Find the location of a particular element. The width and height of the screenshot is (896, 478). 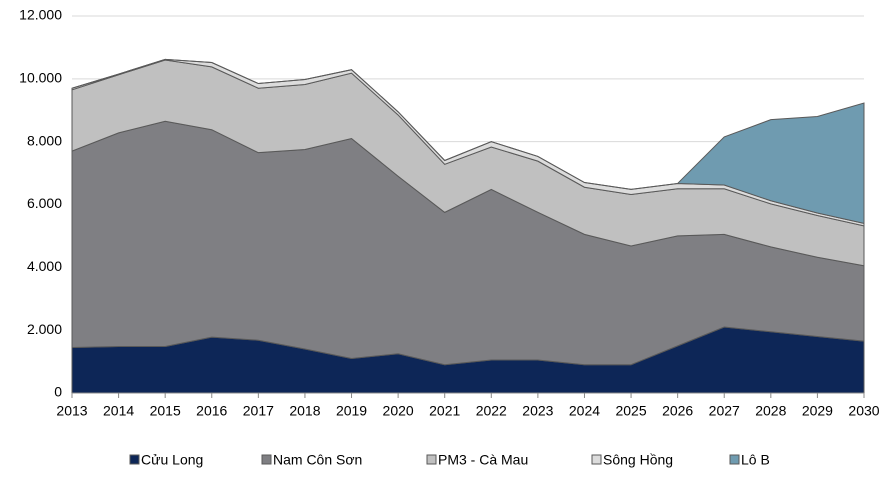

x-tick-label: 2027 is located at coordinates (724, 411).